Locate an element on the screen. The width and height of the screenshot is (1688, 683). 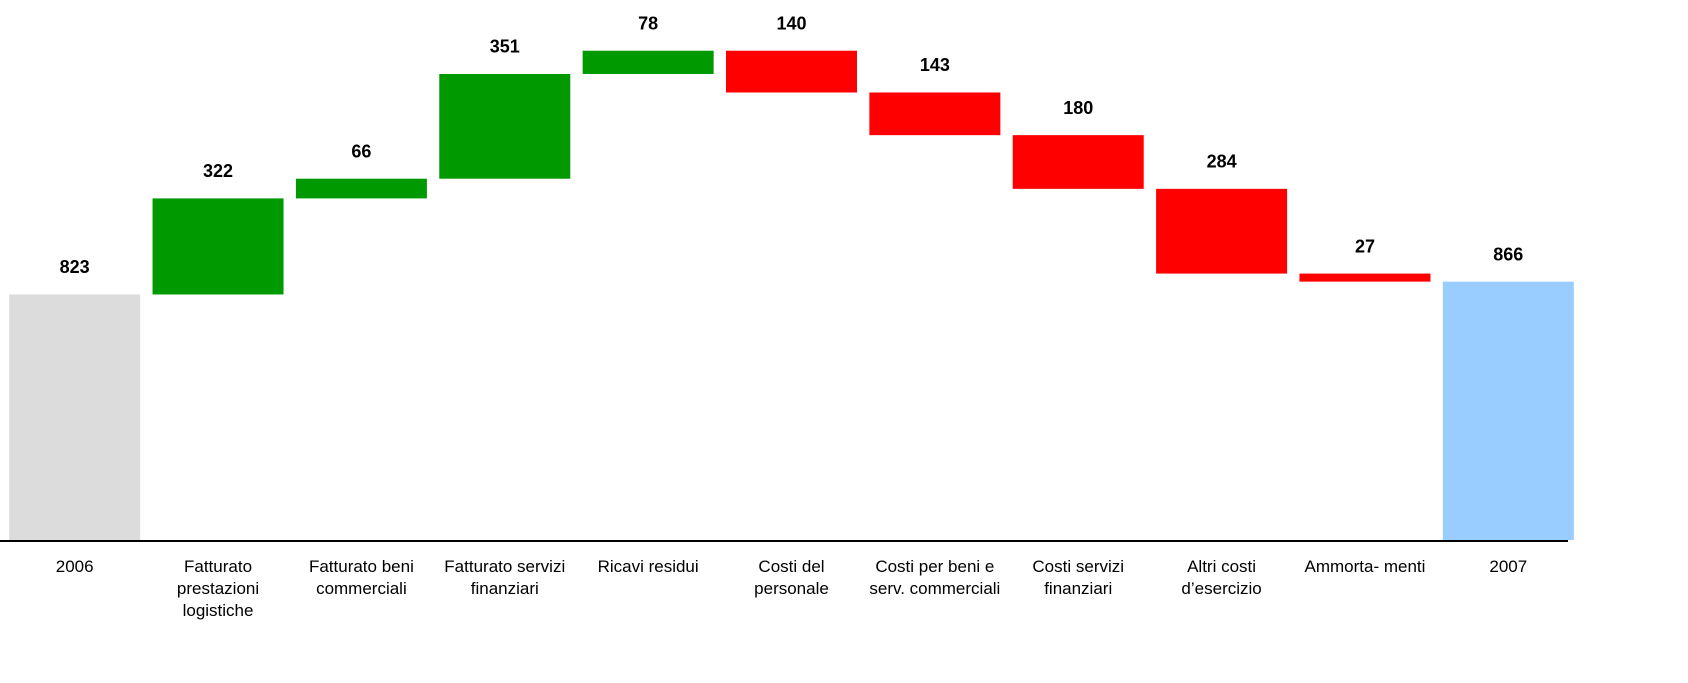
value-label: 866 is located at coordinates (1508, 254).